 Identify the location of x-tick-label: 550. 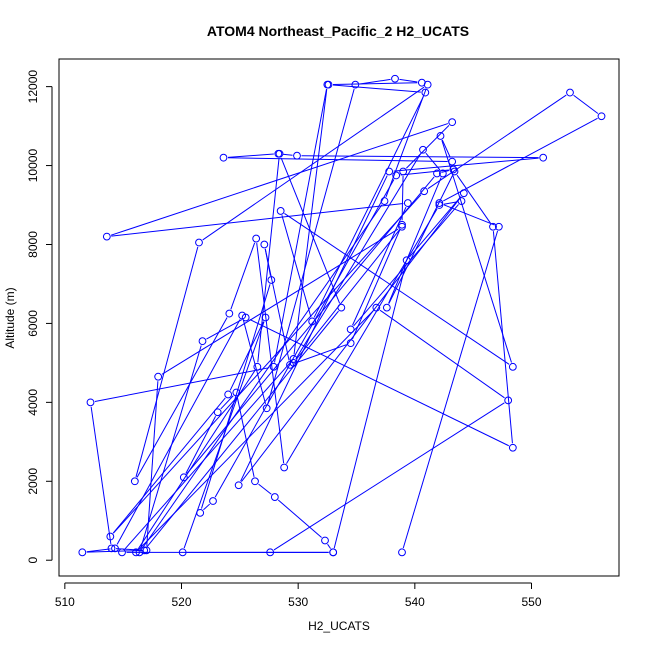
(531, 602).